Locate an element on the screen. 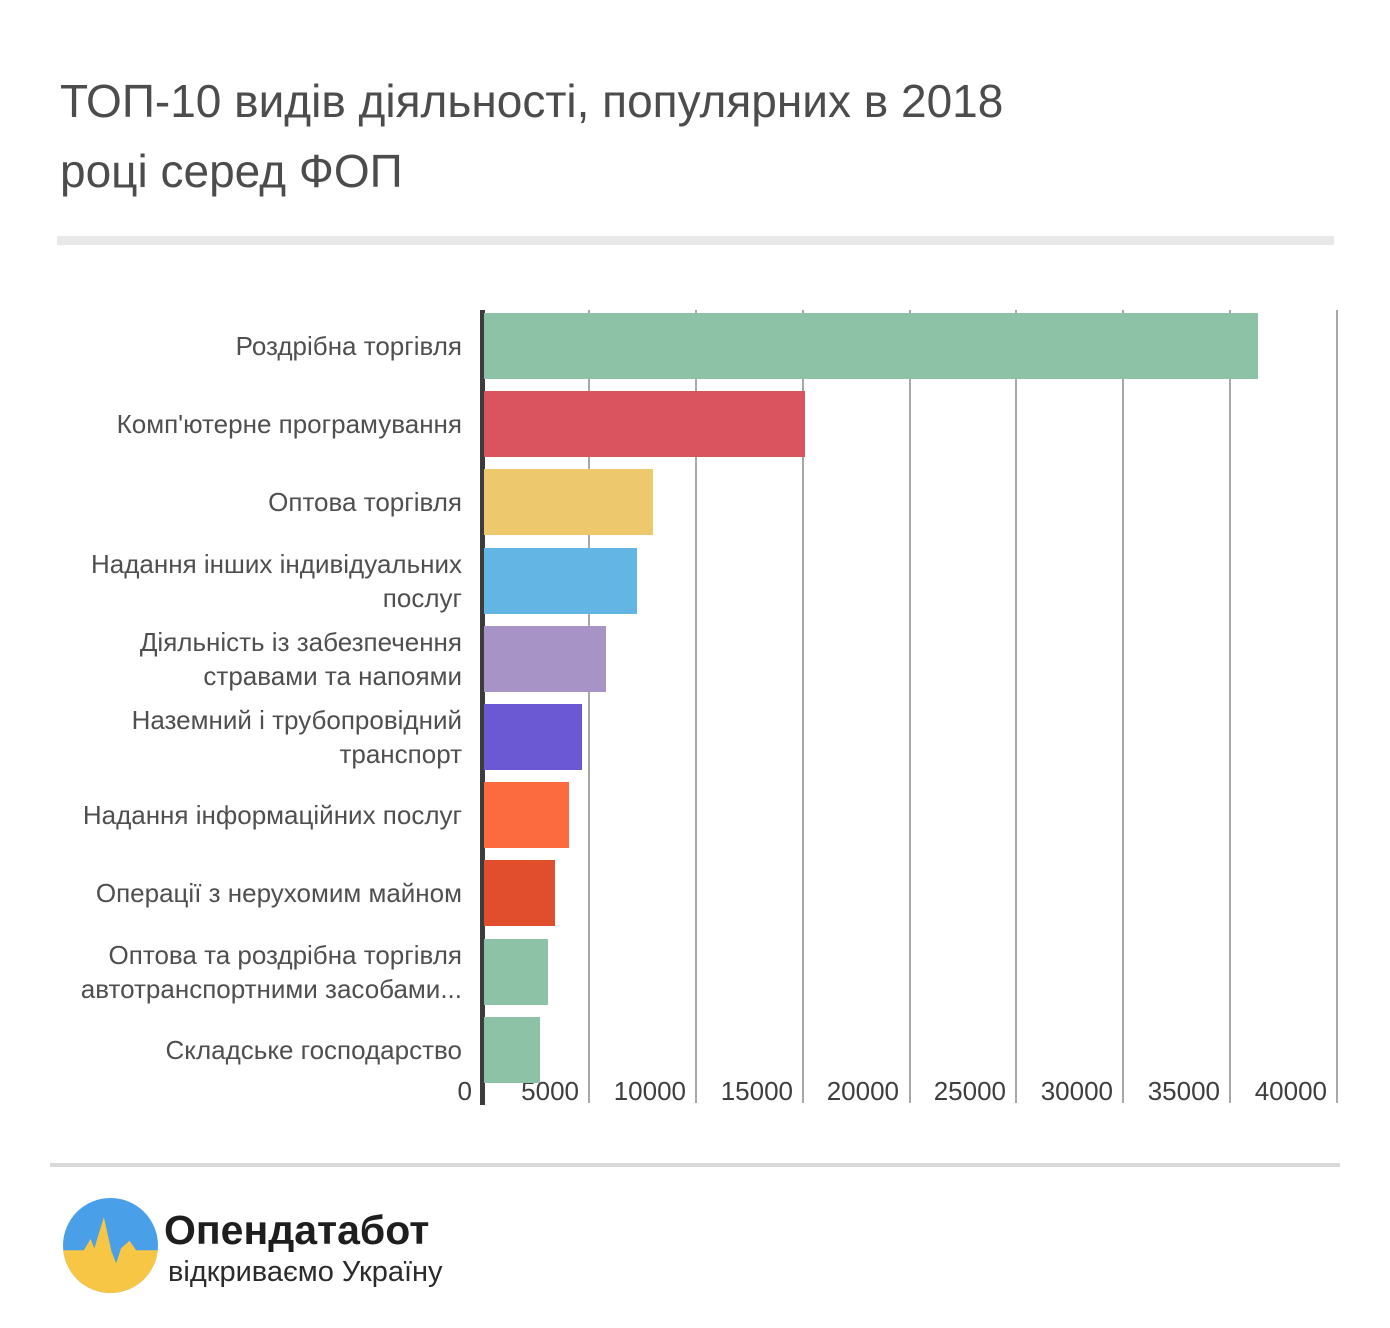  category-label: Складське господарство is located at coordinates (313, 1050).